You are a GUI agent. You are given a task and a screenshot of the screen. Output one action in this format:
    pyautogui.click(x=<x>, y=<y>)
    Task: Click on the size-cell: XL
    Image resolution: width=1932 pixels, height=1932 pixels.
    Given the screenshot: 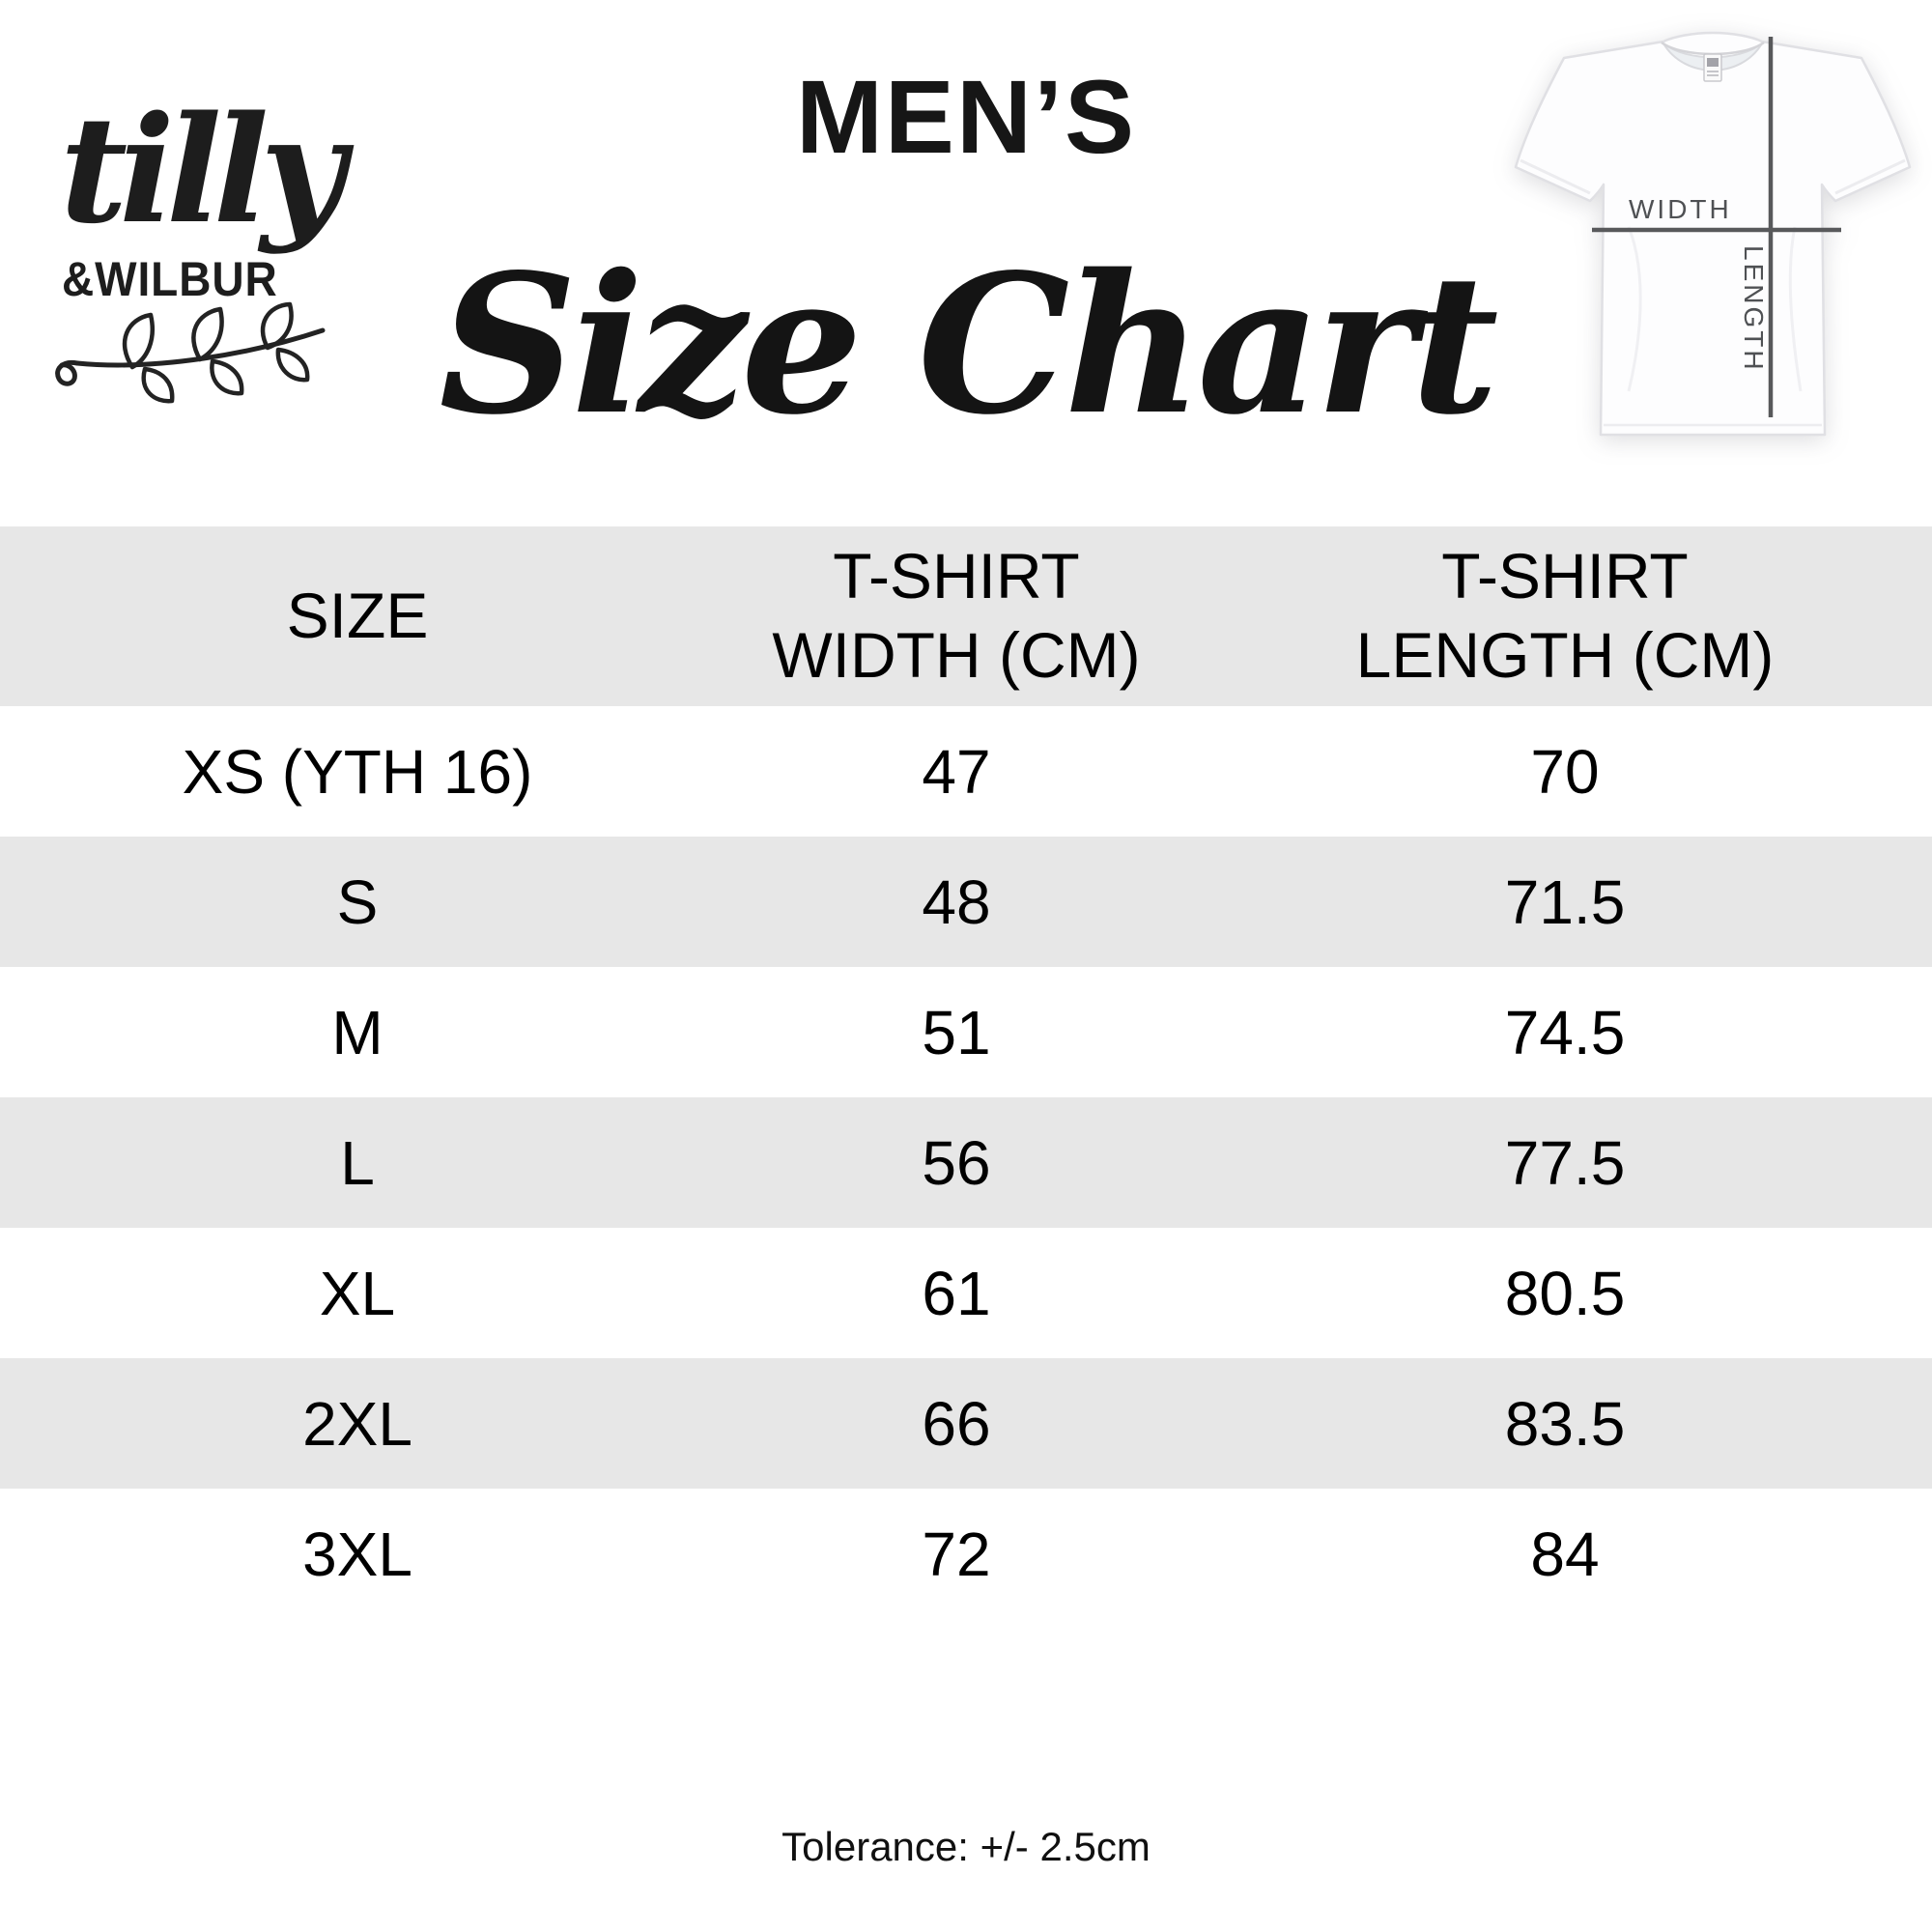 What is the action you would take?
    pyautogui.click(x=357, y=1293)
    